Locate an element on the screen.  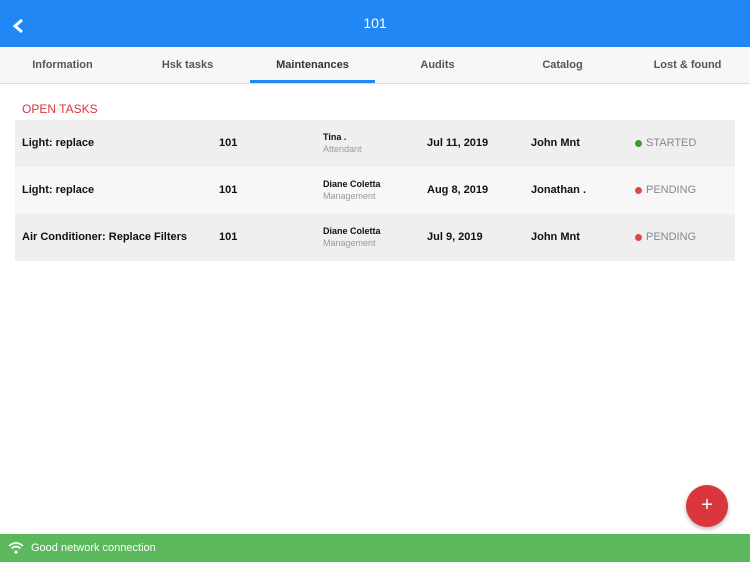
tab: Audits is located at coordinates (437, 65).